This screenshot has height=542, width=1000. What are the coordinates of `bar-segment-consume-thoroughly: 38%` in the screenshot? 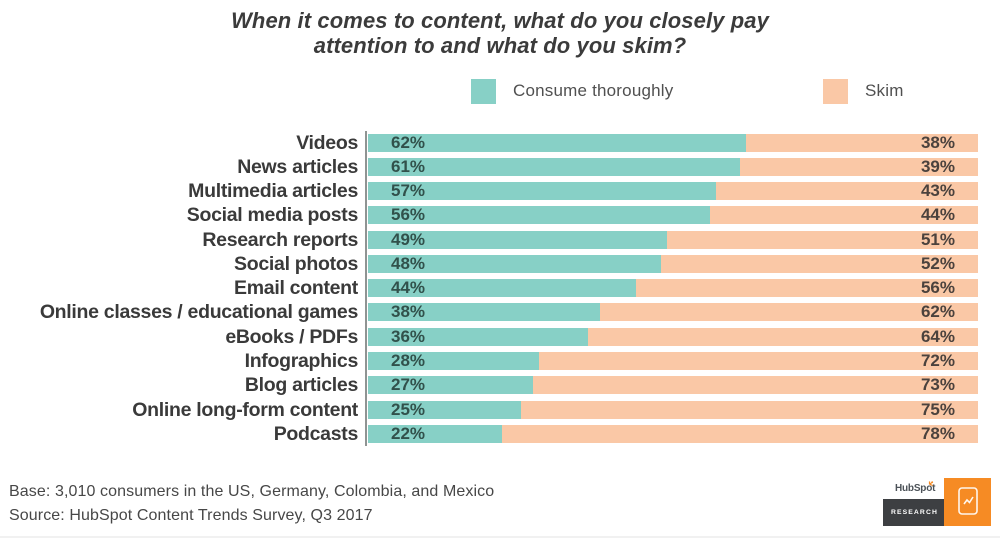 It's located at (484, 312).